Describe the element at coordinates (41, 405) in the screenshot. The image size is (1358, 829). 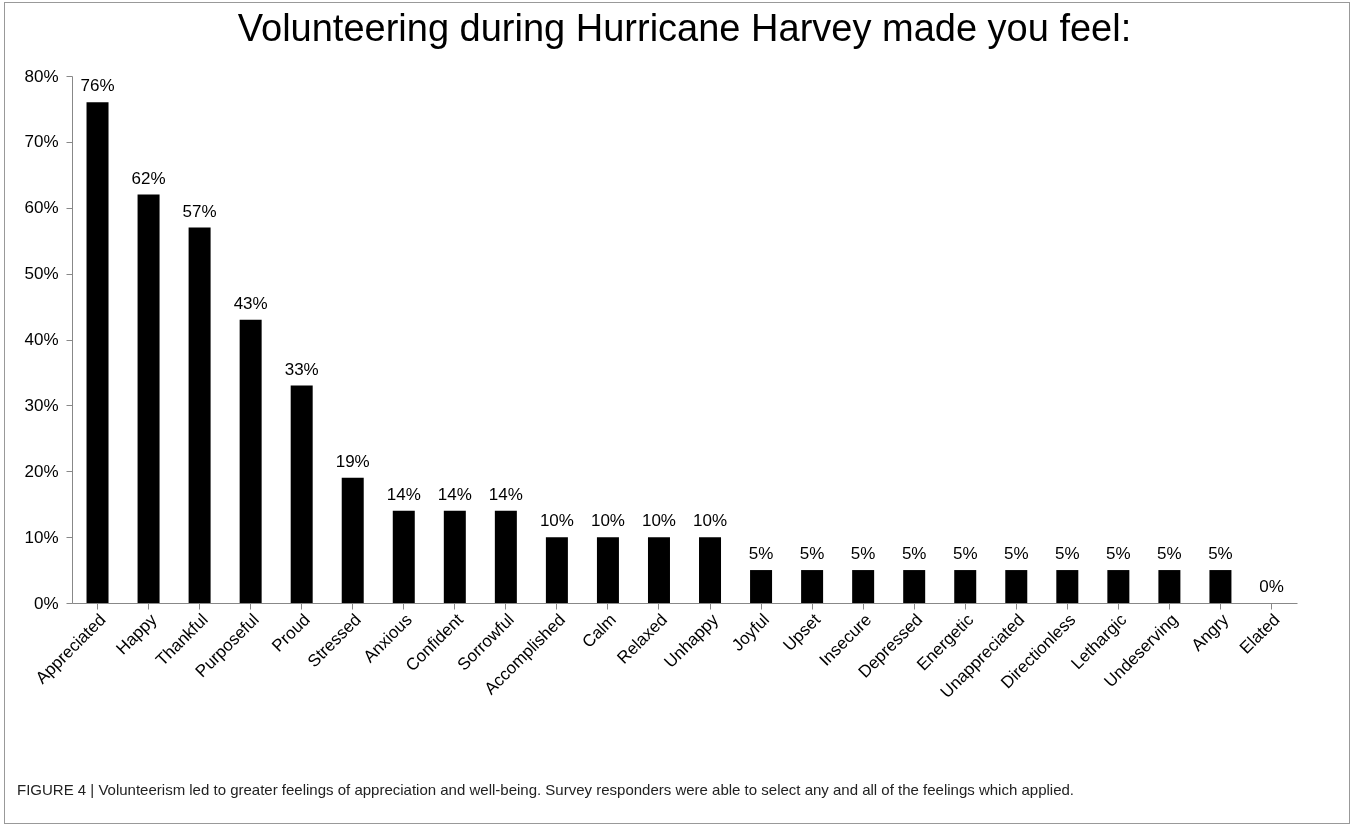
I see `y-tick-label: 30%` at that location.